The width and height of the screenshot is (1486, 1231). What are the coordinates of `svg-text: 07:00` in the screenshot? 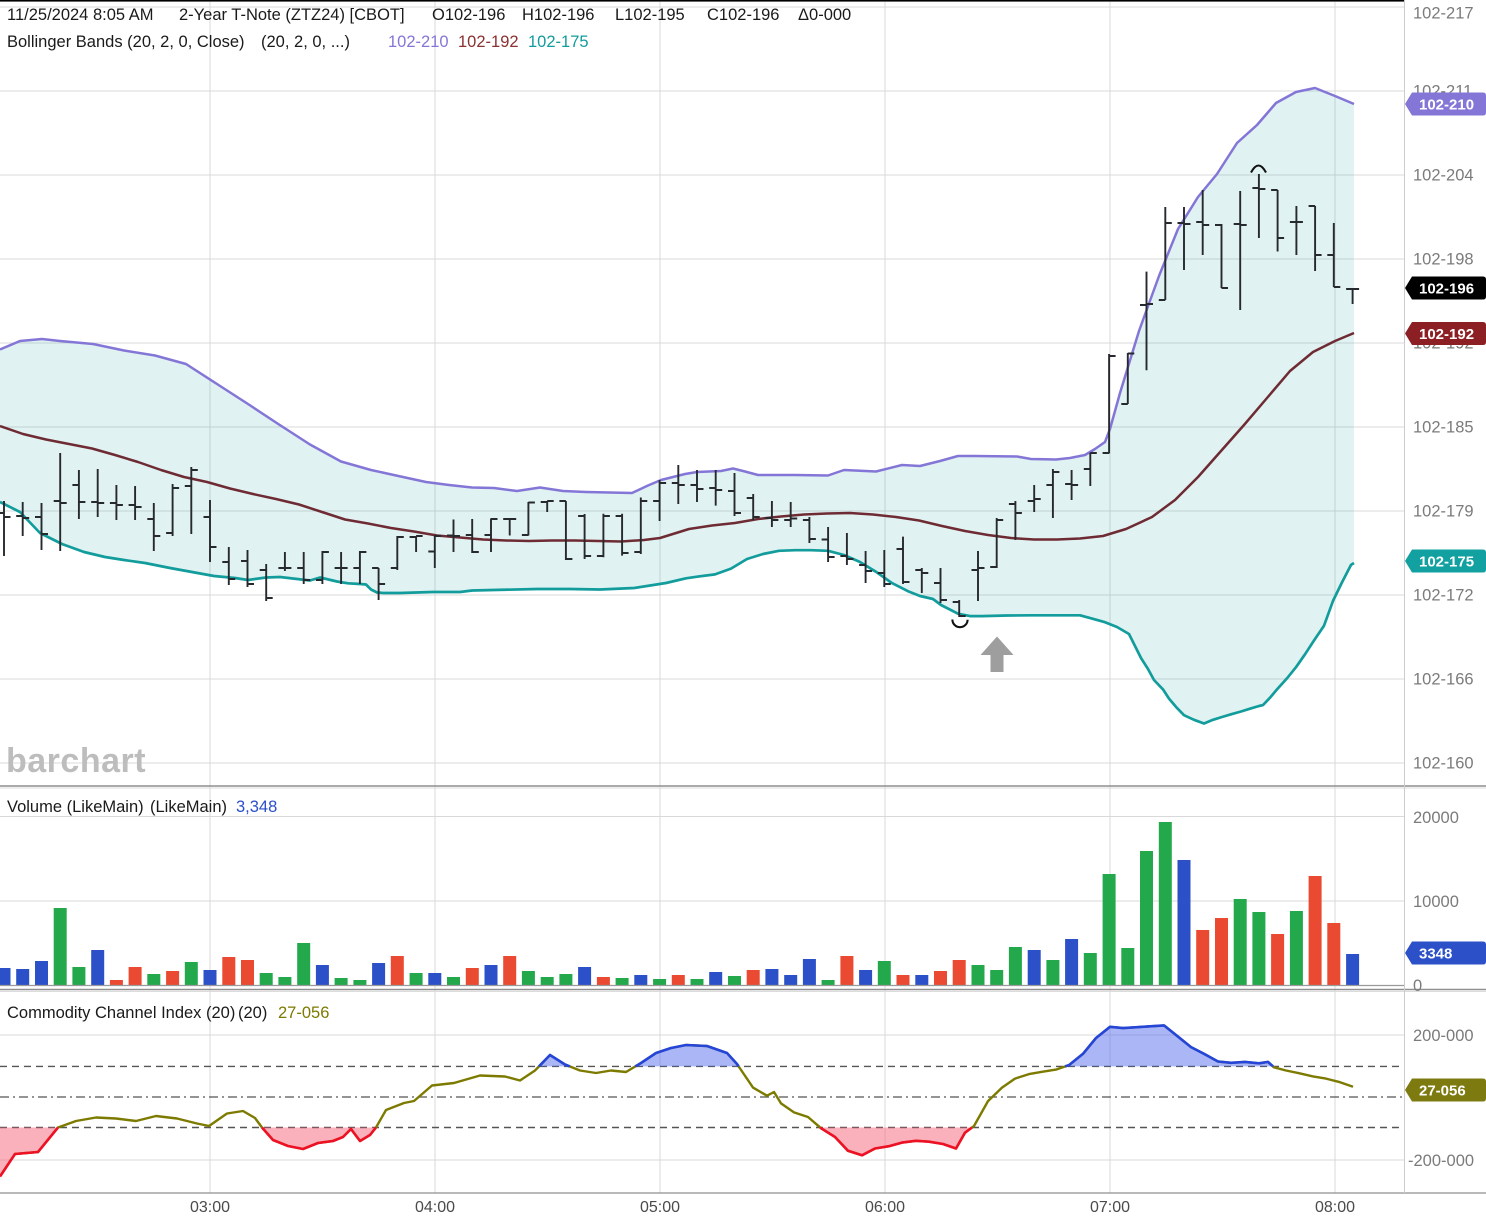 It's located at (1110, 1207).